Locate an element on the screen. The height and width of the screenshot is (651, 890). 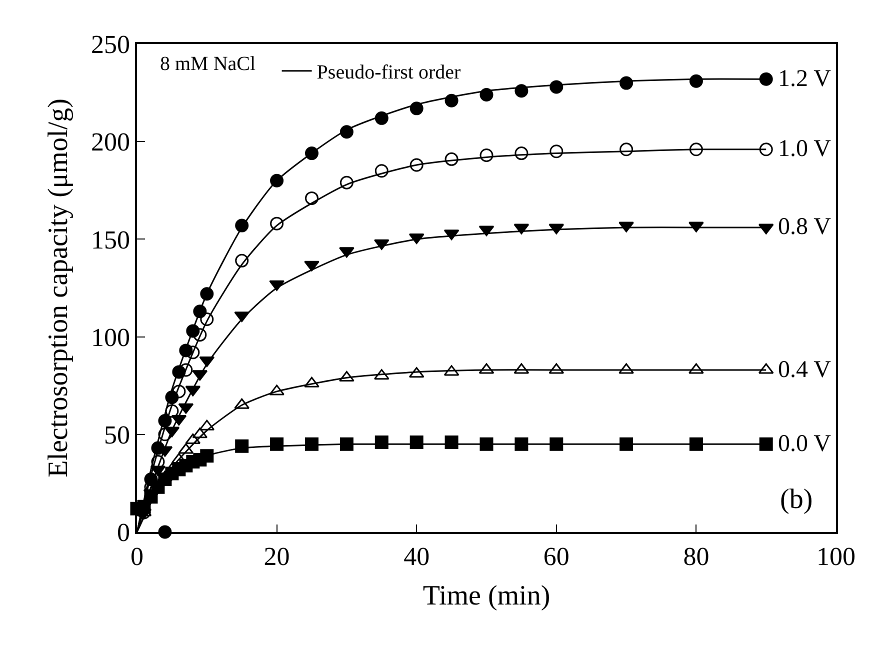
series-label: 1.2 V is located at coordinates (805, 79).